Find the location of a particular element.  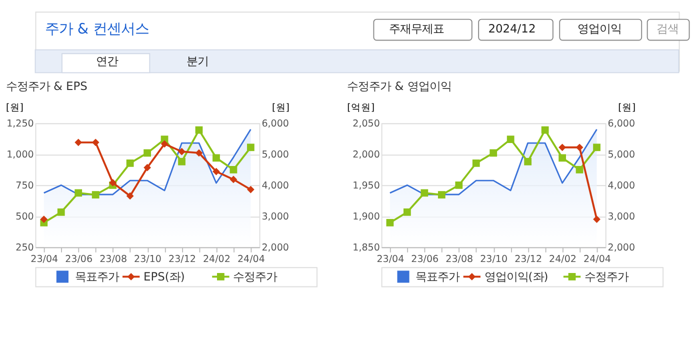

y-tick-label: 1,900 is located at coordinates (366, 217).